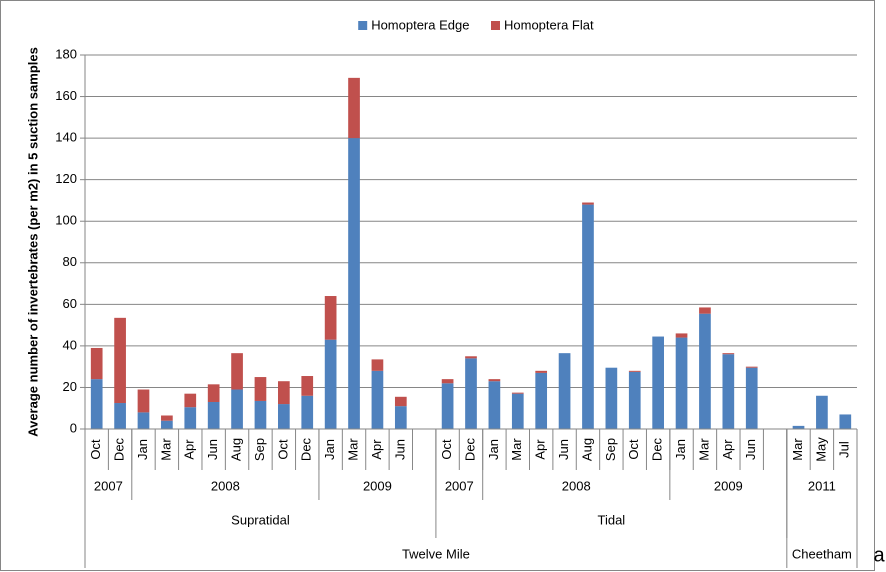 Image resolution: width=886 pixels, height=572 pixels. I want to click on x-tick-label: May, so click(820, 449).